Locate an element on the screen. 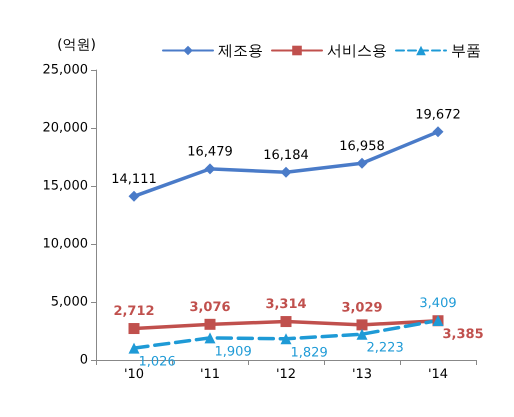  data-label: 3,314 is located at coordinates (286, 304).